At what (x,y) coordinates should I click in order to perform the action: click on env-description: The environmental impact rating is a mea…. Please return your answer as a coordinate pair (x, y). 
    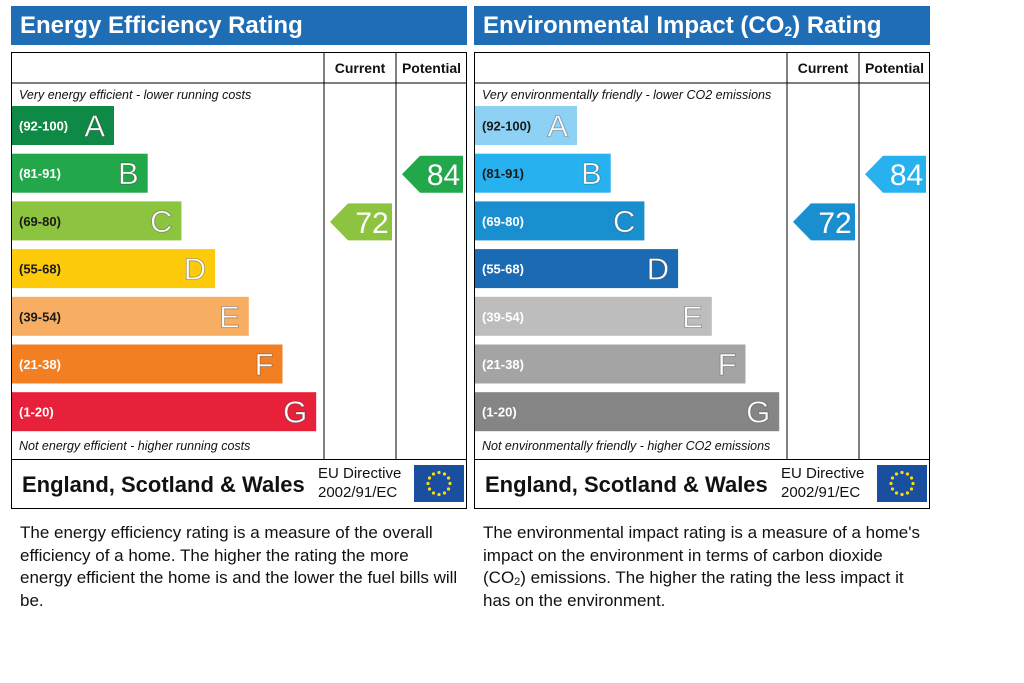
    Looking at the image, I should click on (703, 567).